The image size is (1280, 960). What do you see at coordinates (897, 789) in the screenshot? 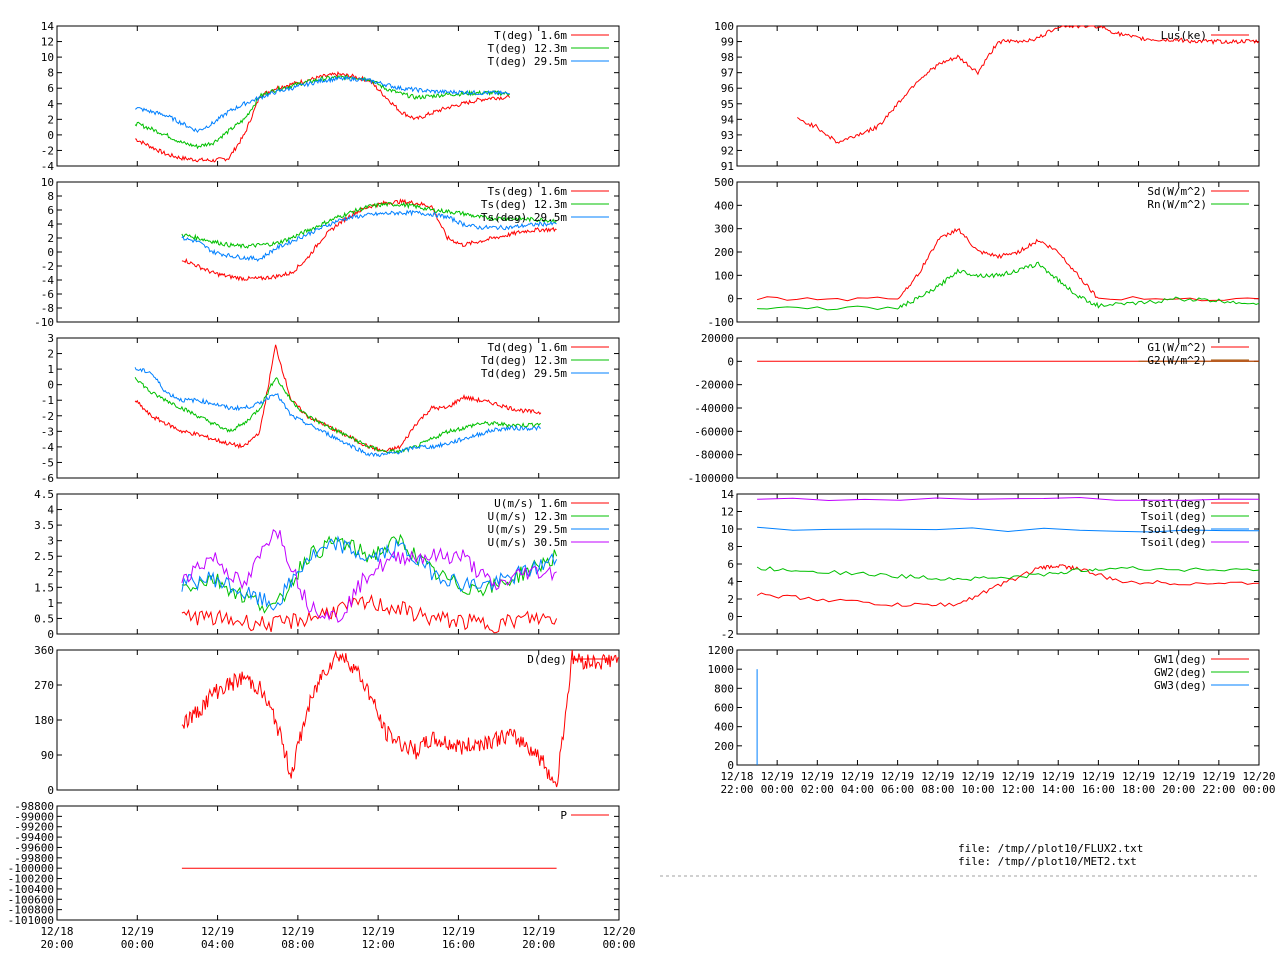
I see `xtick-label: 06:00` at bounding box center [897, 789].